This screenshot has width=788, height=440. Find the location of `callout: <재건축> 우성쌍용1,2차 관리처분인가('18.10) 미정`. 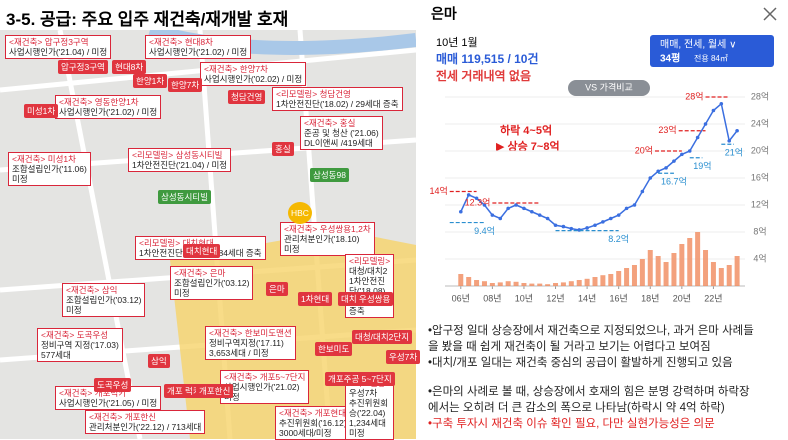

callout: <재건축> 우성쌍용1,2차 관리처분인가('18.10) 미정 is located at coordinates (327, 239).